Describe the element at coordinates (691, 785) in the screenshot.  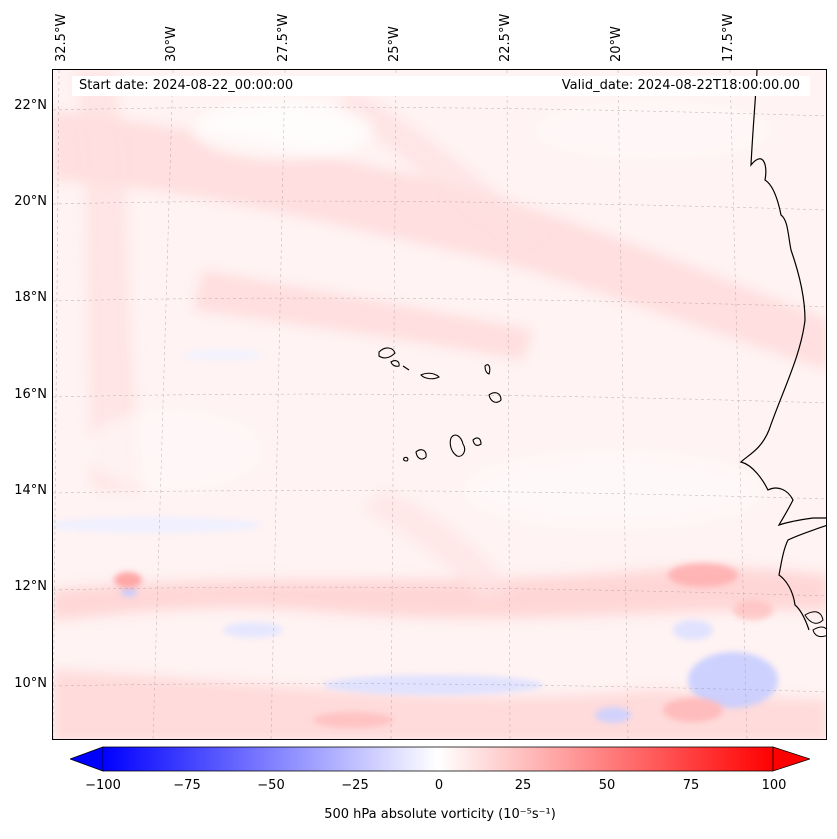
I see `colorbar-tick-75: 75` at that location.